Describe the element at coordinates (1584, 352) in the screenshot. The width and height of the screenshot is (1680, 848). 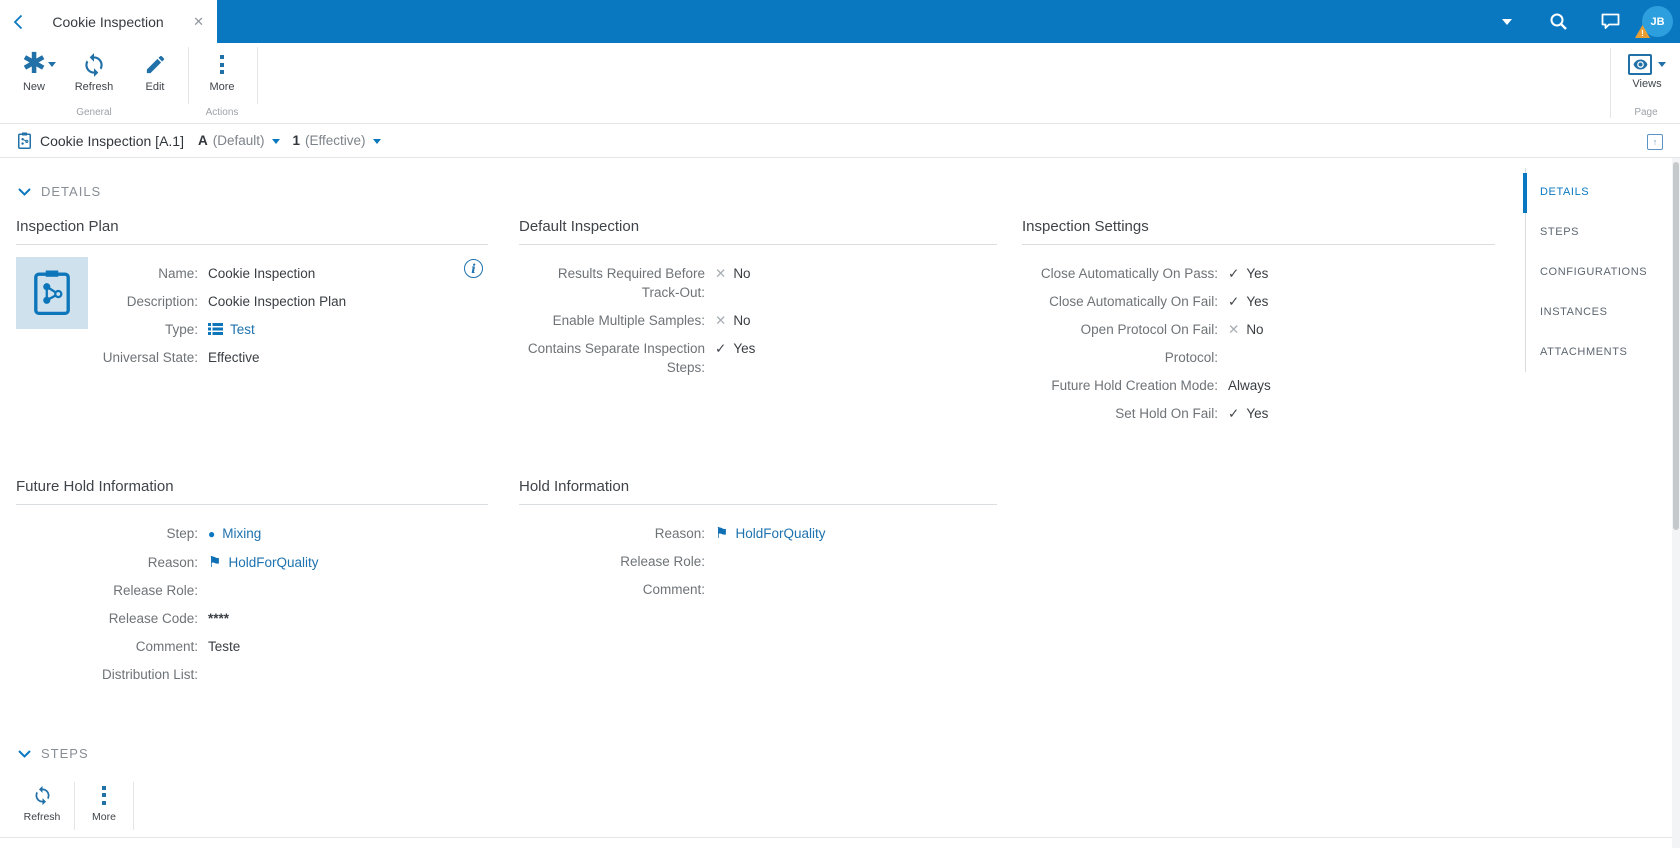
I see `nav-item-attachments: ATTACHMENTS` at that location.